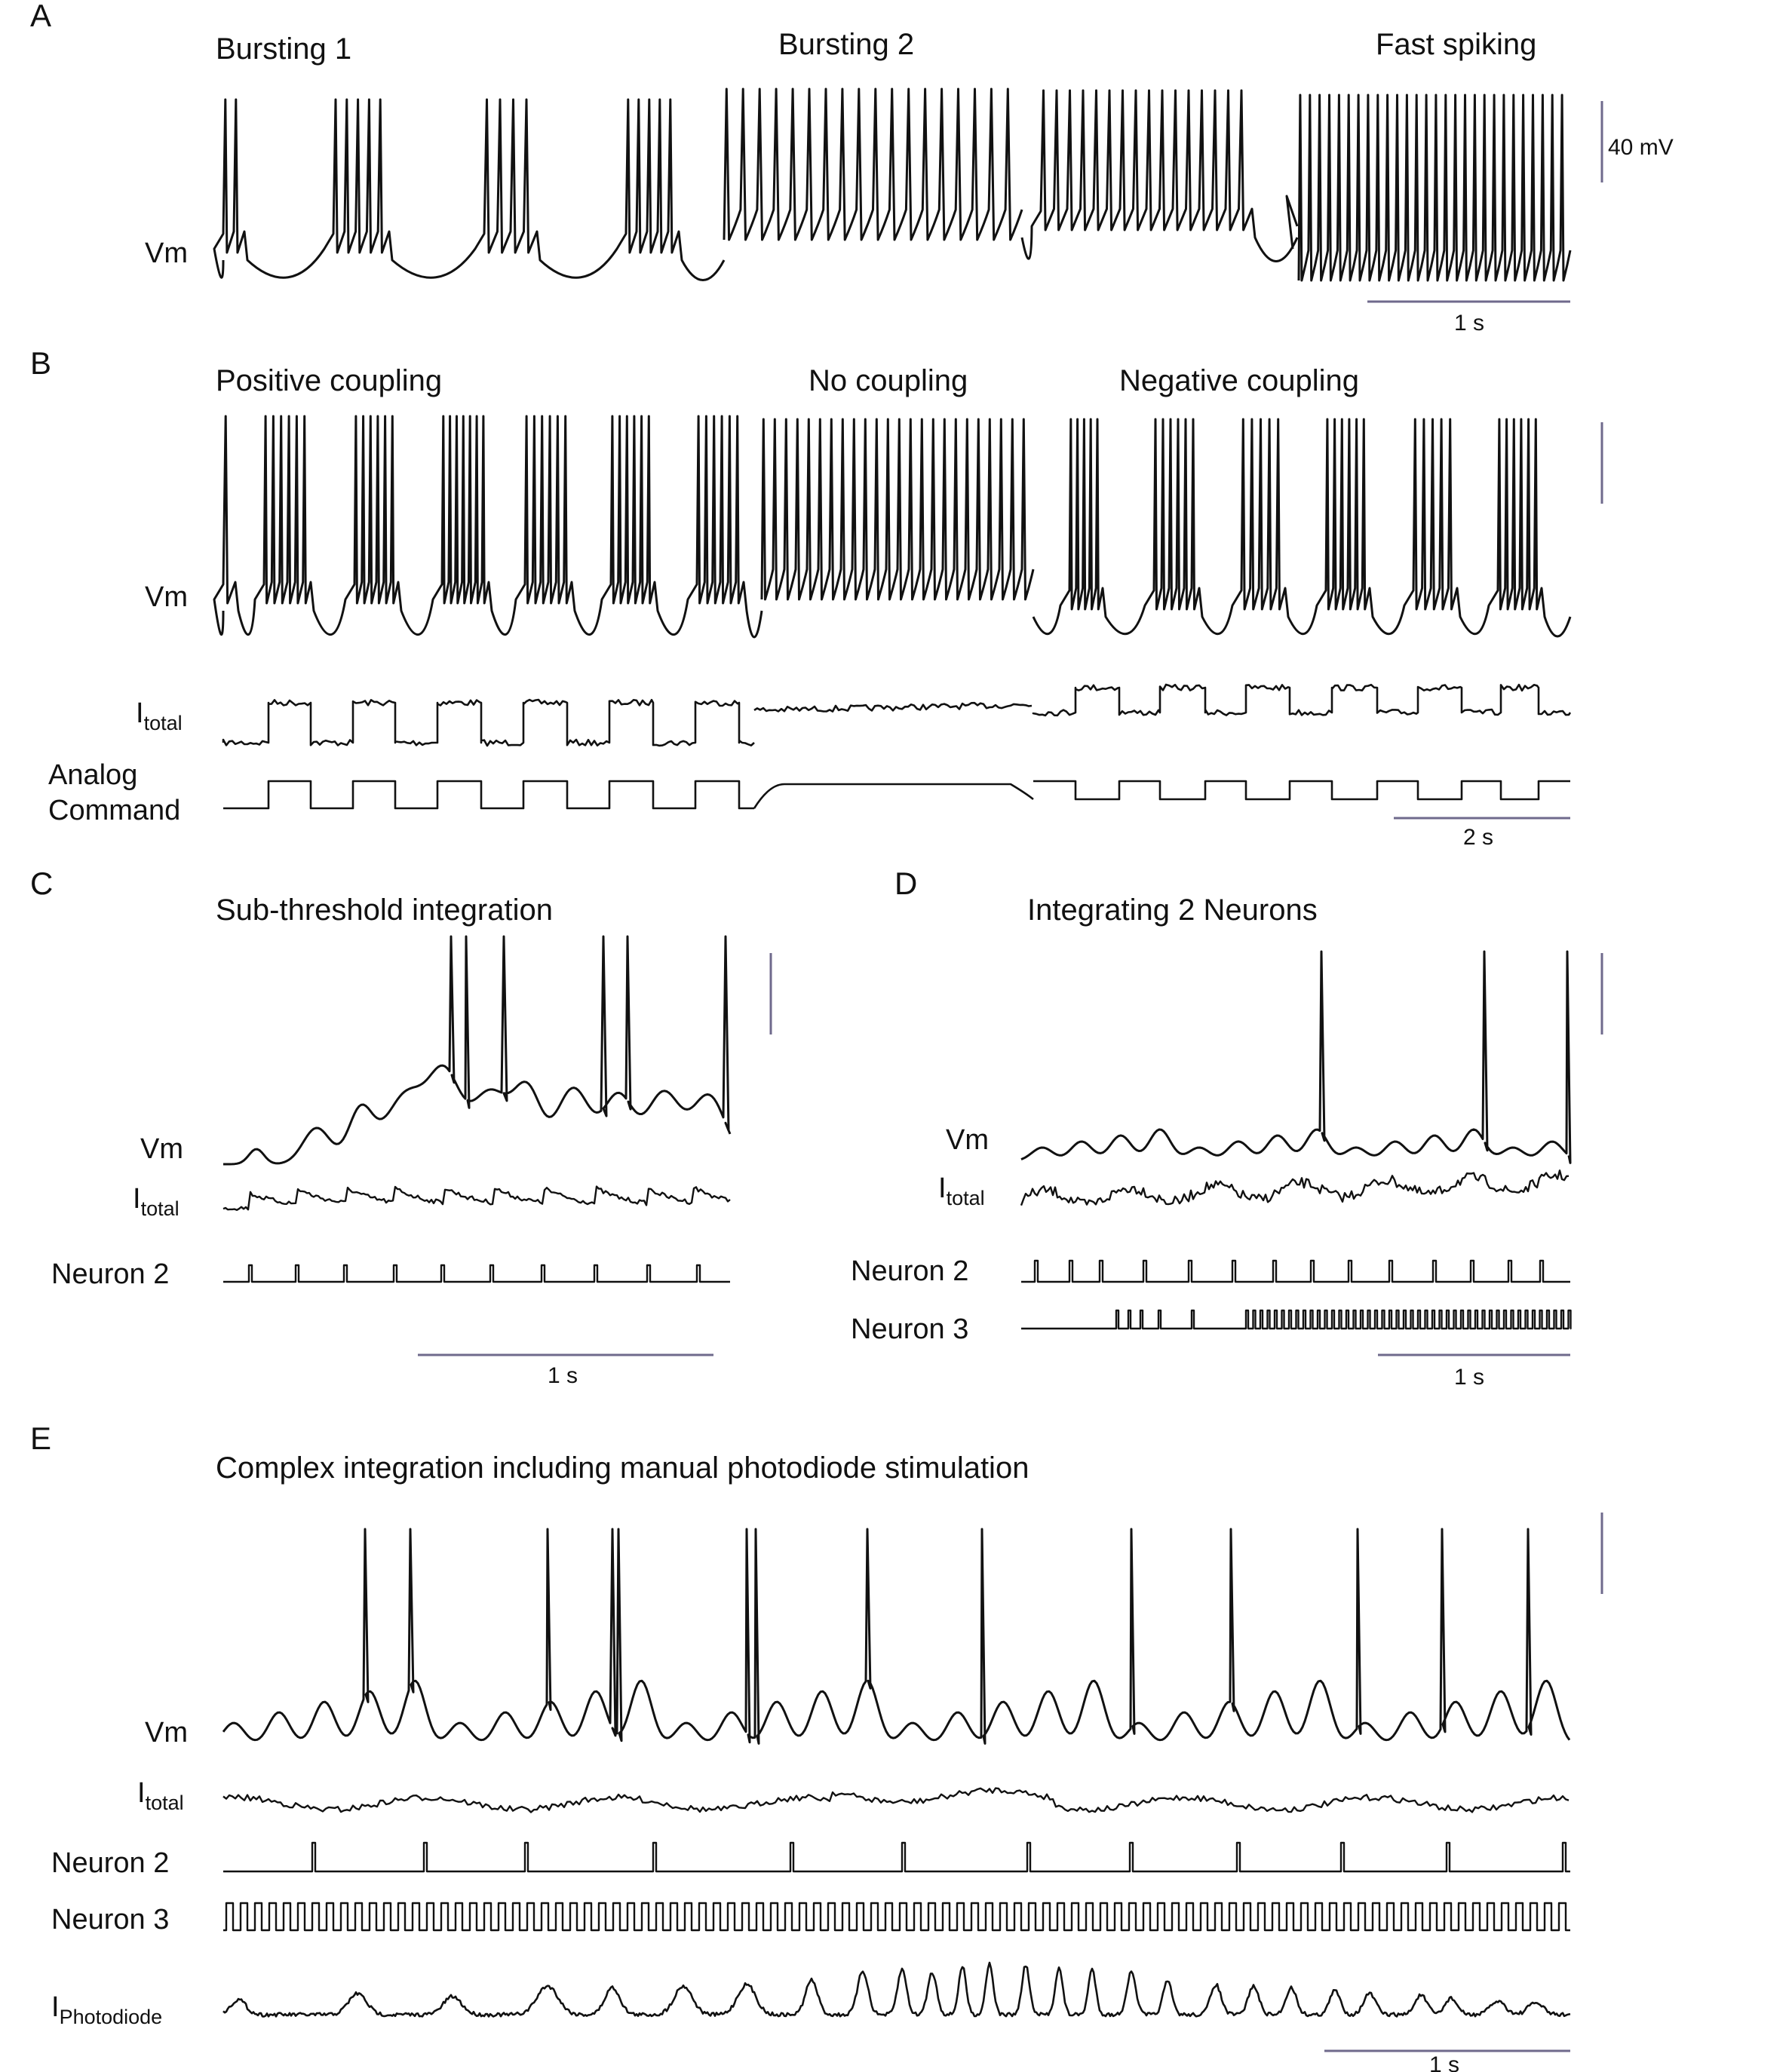  Describe the element at coordinates (165, 1803) in the screenshot. I see `panel-e-itotal-sub: total` at that location.